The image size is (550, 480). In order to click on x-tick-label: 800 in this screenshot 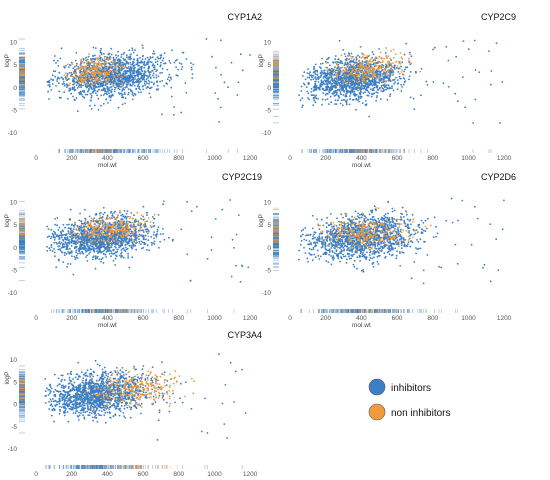, I will do `click(178, 158)`.